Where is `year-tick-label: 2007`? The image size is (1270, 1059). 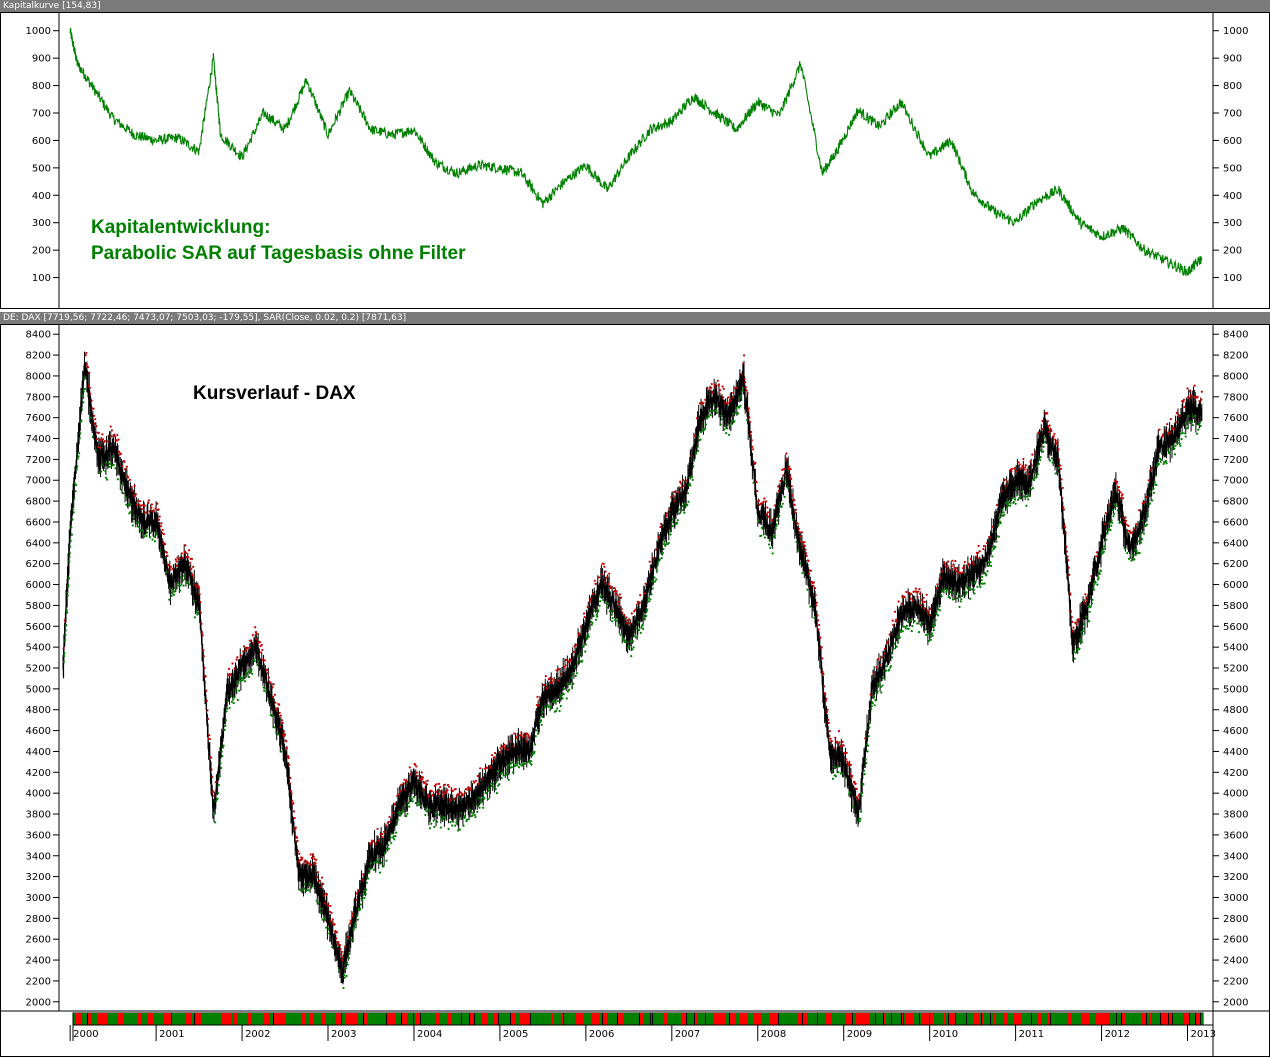 year-tick-label: 2007 is located at coordinates (687, 1034).